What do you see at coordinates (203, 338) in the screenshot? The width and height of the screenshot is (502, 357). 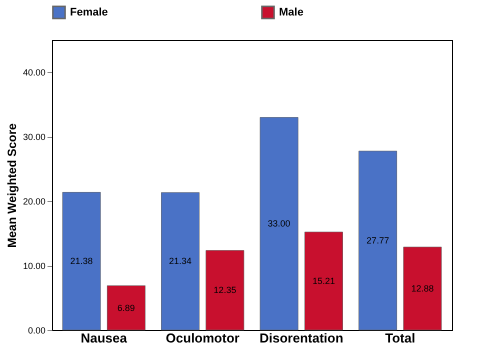 I see `x-tick-label: Oculomotor` at bounding box center [203, 338].